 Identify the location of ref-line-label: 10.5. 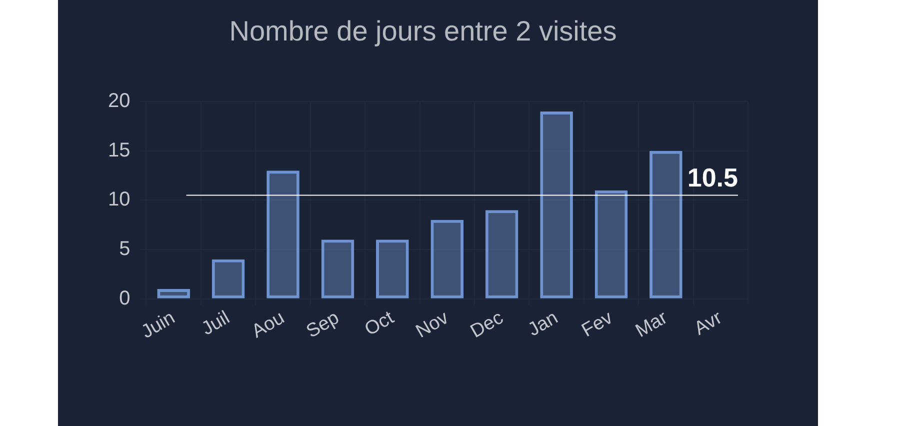
(712, 177).